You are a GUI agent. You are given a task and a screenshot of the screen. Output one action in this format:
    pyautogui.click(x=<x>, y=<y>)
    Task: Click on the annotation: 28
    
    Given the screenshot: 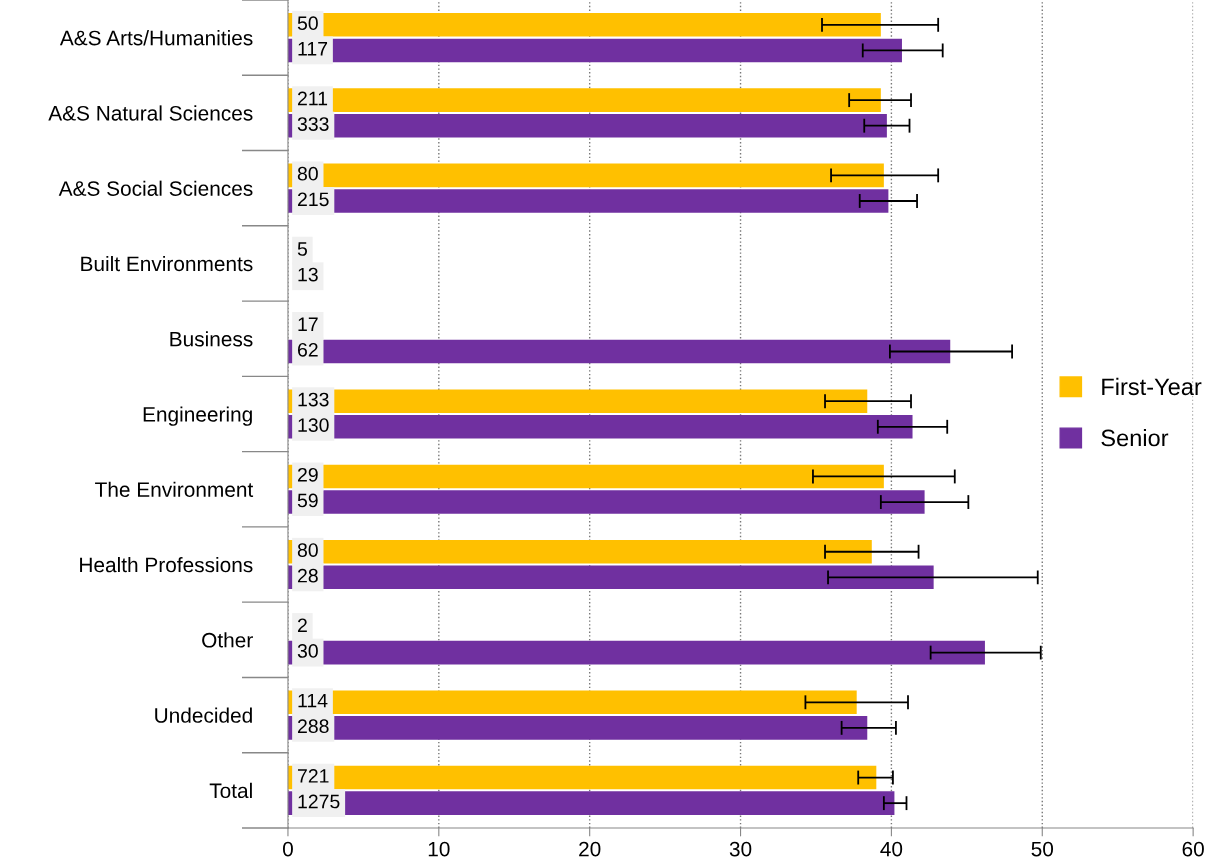 What is the action you would take?
    pyautogui.click(x=307, y=575)
    